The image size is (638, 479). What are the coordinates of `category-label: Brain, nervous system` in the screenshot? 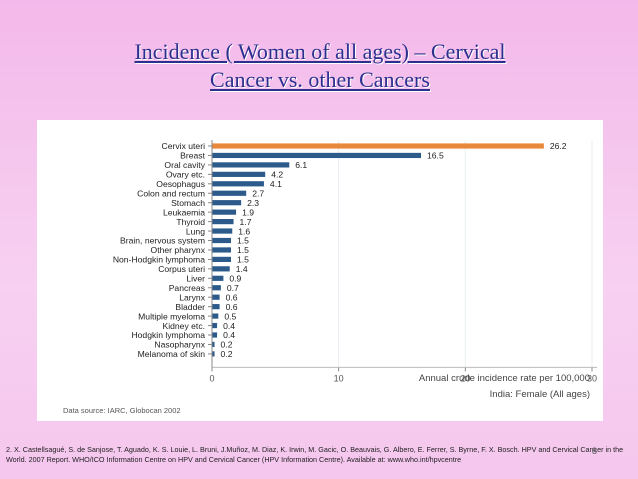 It's located at (162, 241).